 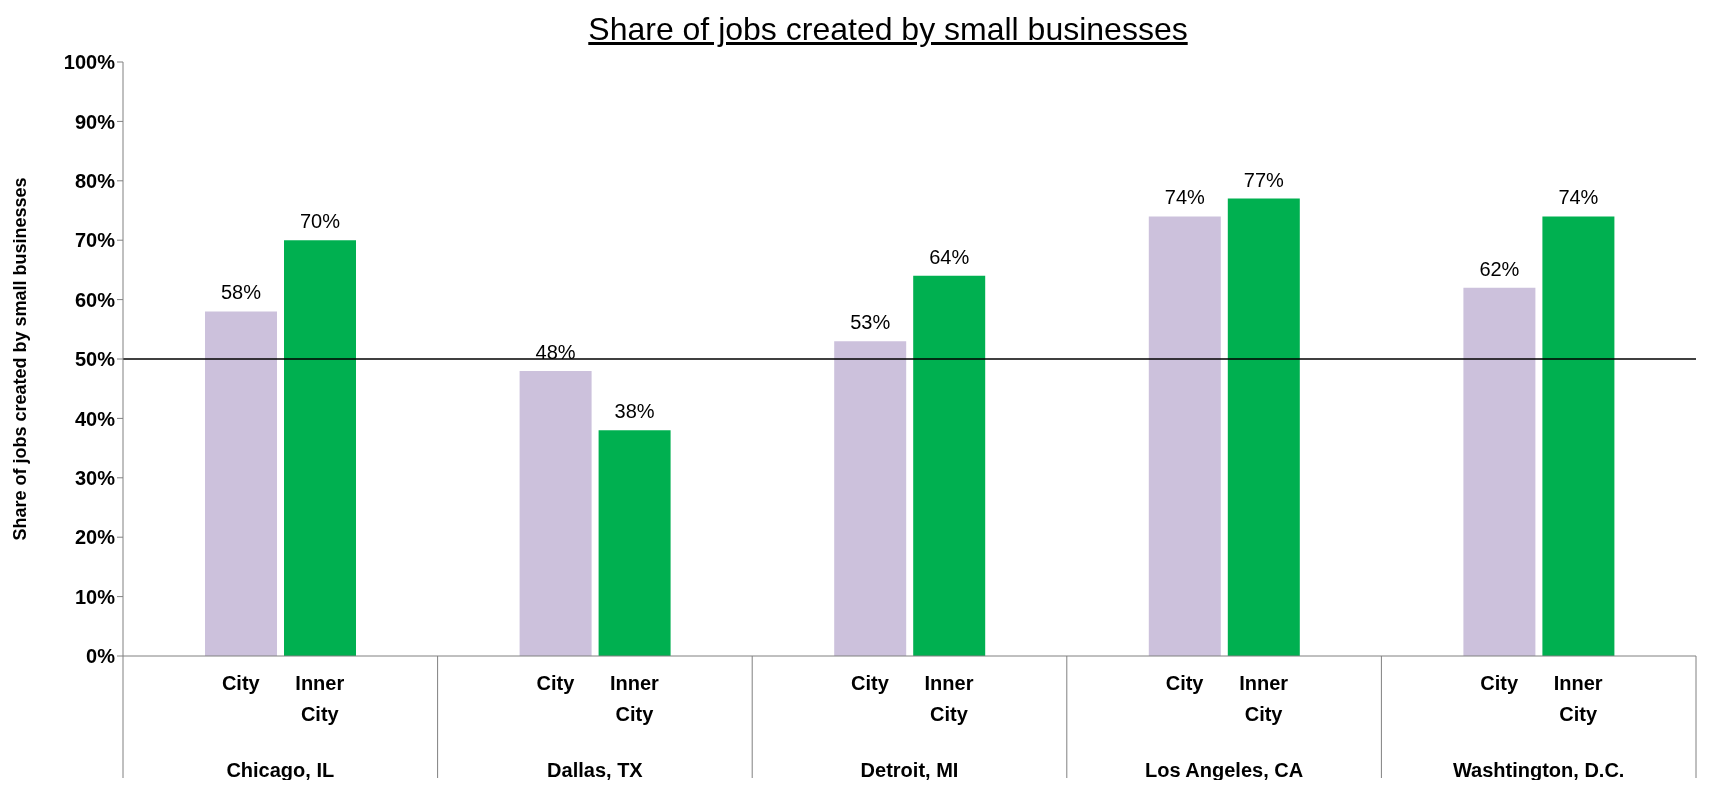 I want to click on data-label: 77%, so click(x=1264, y=179).